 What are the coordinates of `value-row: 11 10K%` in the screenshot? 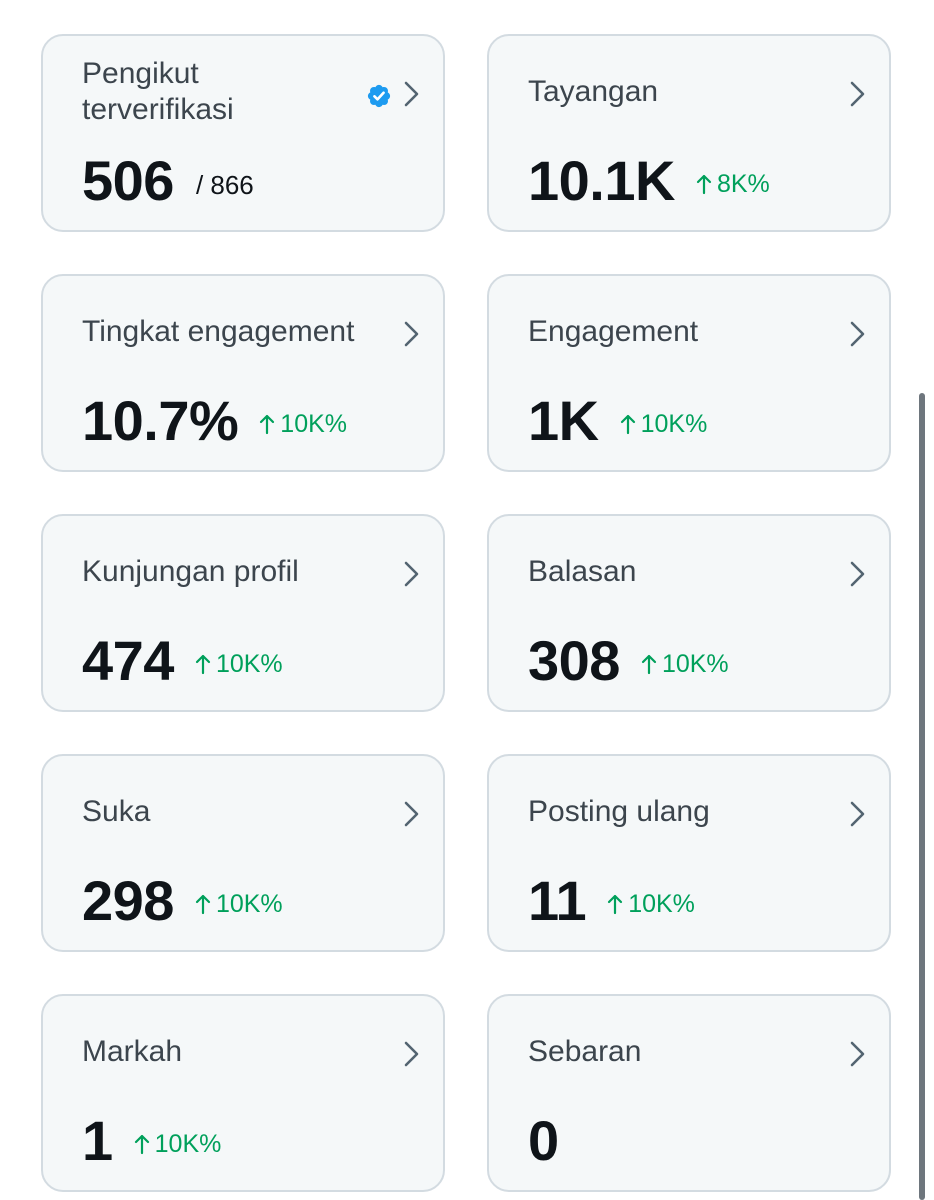 It's located at (611, 900).